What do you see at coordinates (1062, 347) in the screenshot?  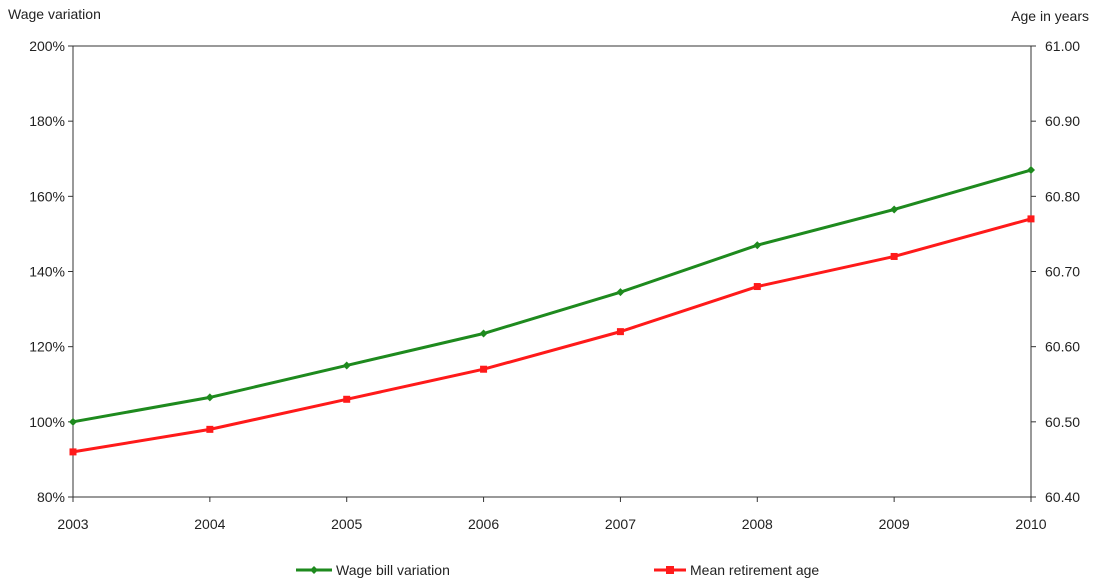 I see `y-right-tick-label: 60.60` at bounding box center [1062, 347].